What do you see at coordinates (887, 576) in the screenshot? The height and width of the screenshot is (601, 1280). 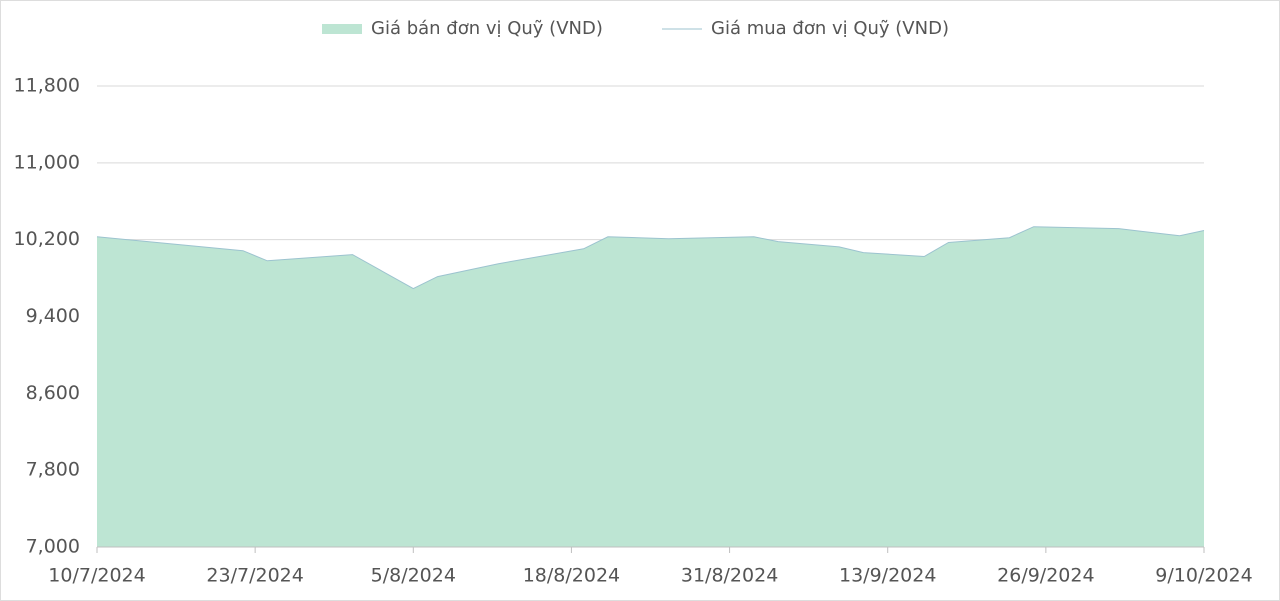 I see `x-tick-label: 13/9/2024` at bounding box center [887, 576].